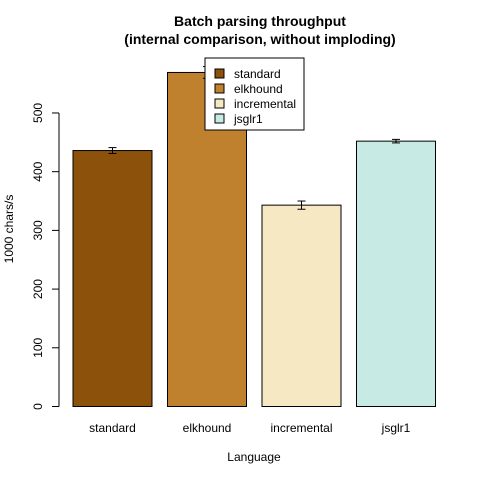 The image size is (480, 480). I want to click on y-tick-label-400: 400, so click(38, 171).